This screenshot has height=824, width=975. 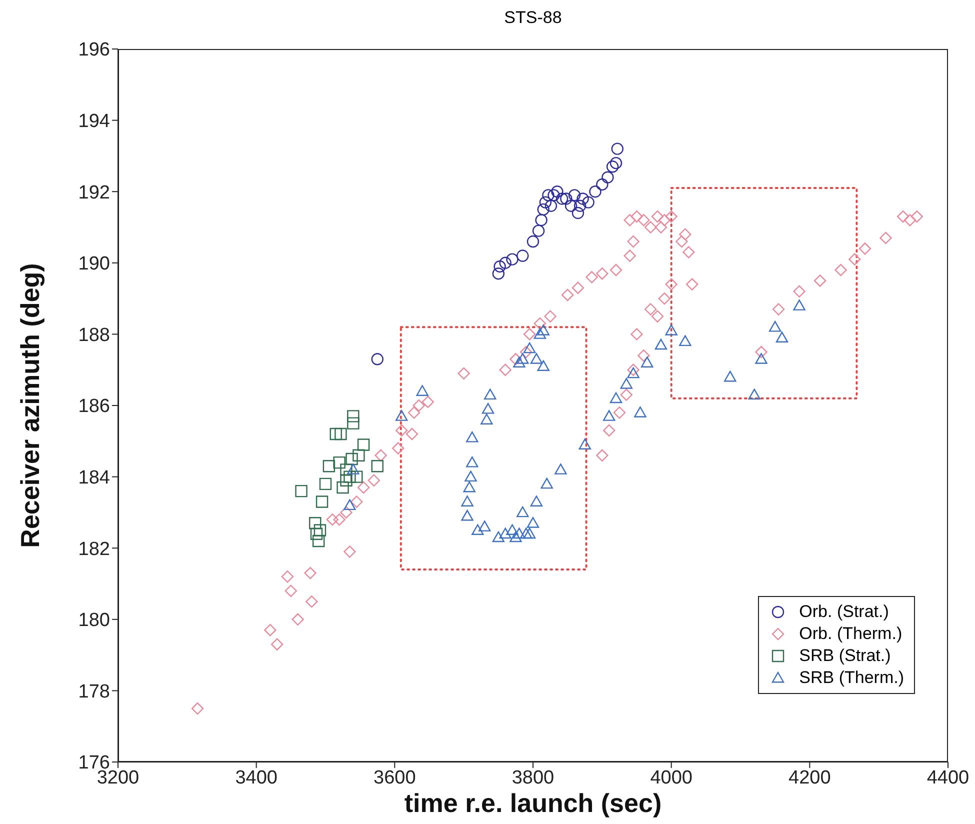 What do you see at coordinates (94, 264) in the screenshot?
I see `y-tick-label: 190` at bounding box center [94, 264].